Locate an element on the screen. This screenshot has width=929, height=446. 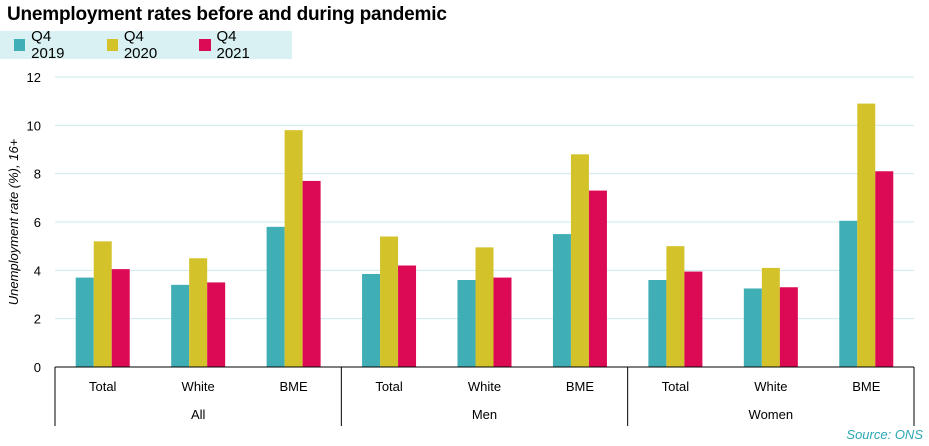
legend-label: Q4 2021 is located at coordinates (233, 45).